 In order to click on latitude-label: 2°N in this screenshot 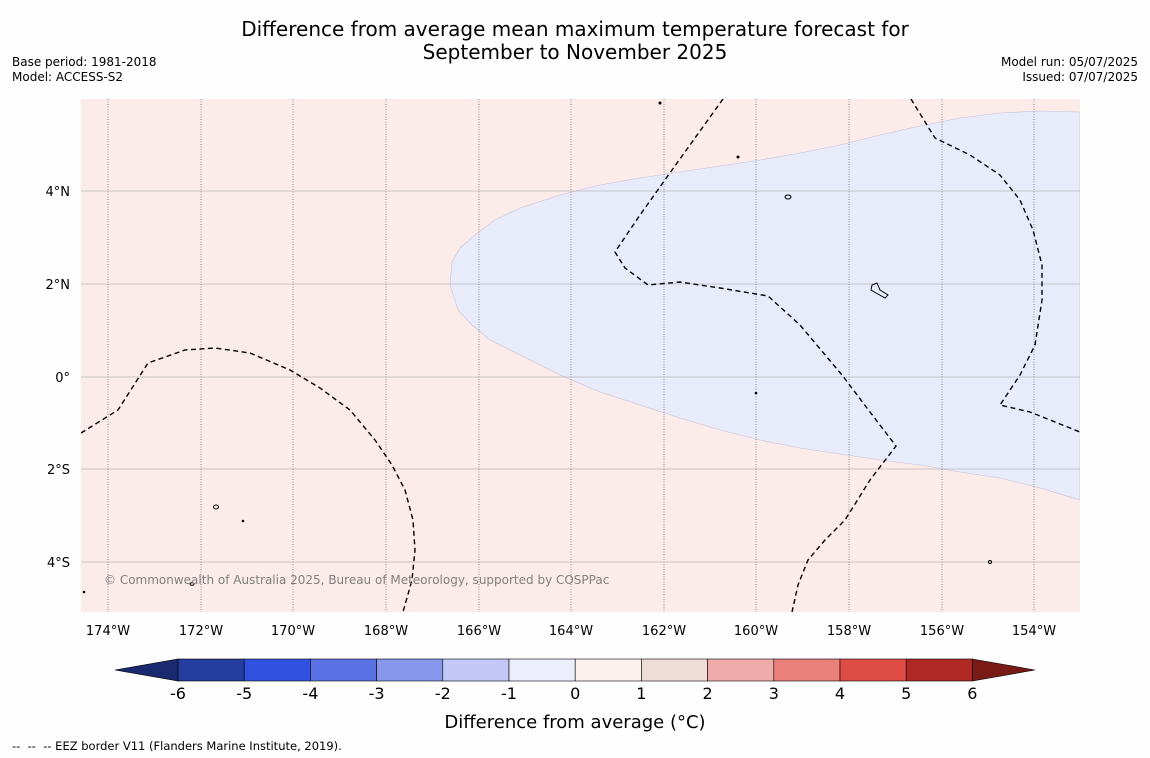, I will do `click(58, 285)`.